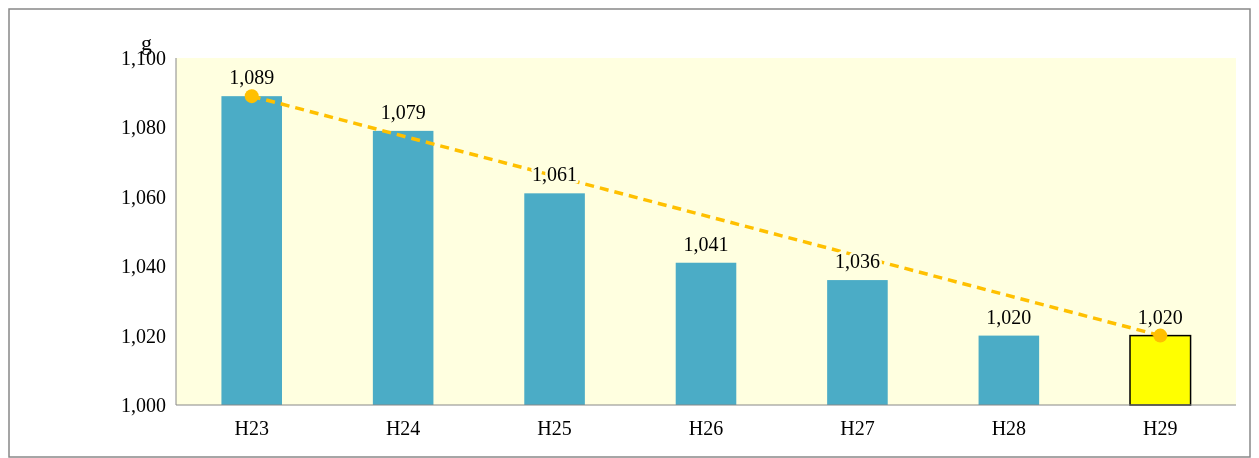 Image resolution: width=1259 pixels, height=458 pixels. Describe the element at coordinates (857, 261) in the screenshot. I see `data-label: 1,036` at that location.